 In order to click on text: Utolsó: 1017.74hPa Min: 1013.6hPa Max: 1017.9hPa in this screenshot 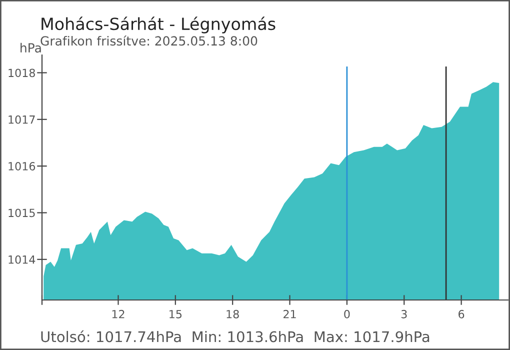, I will do `click(235, 336)`.